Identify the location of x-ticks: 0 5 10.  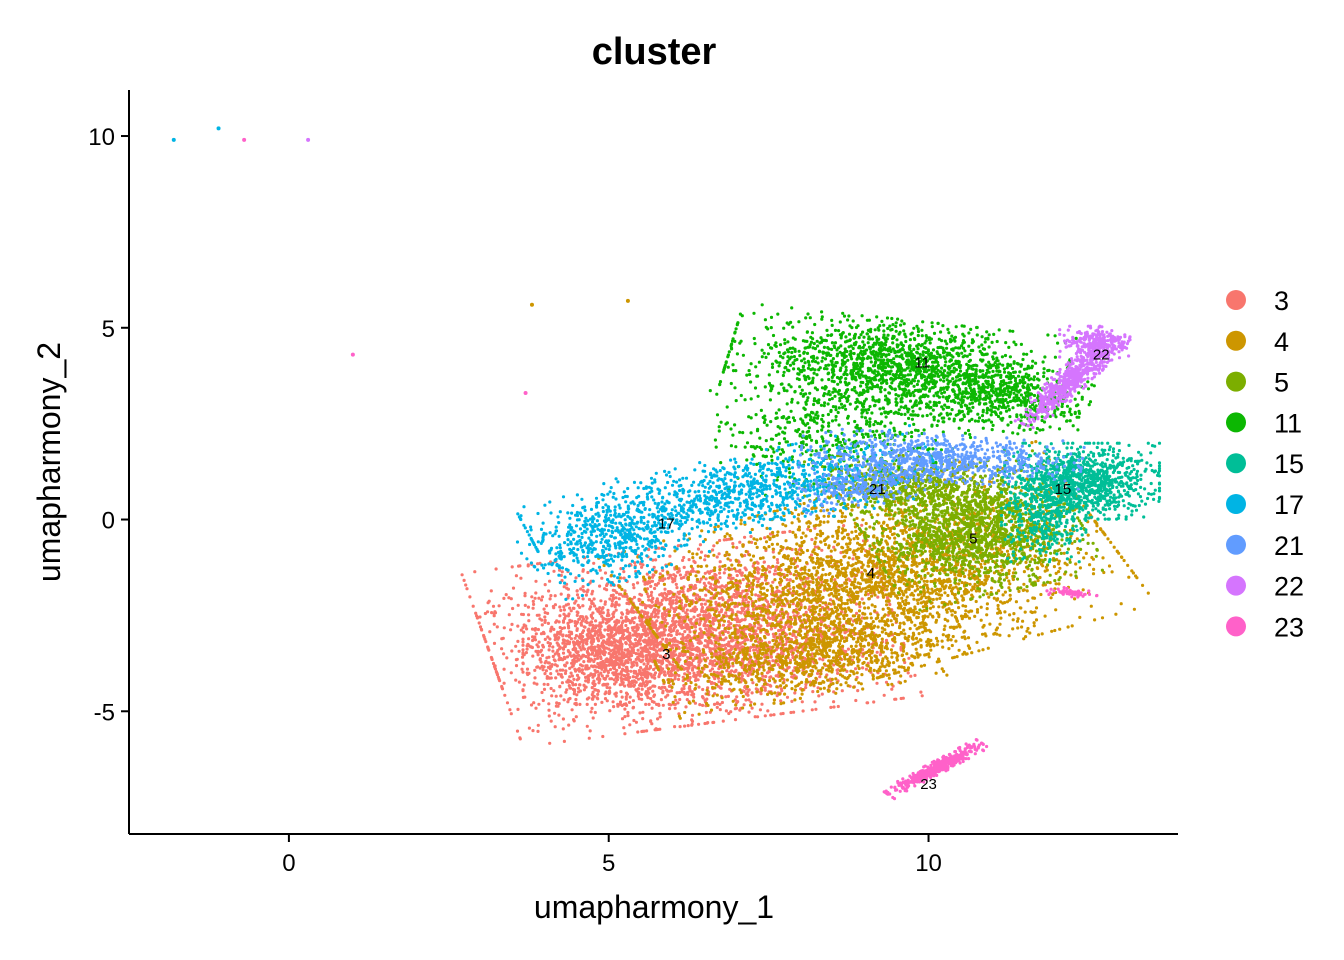
(612, 855).